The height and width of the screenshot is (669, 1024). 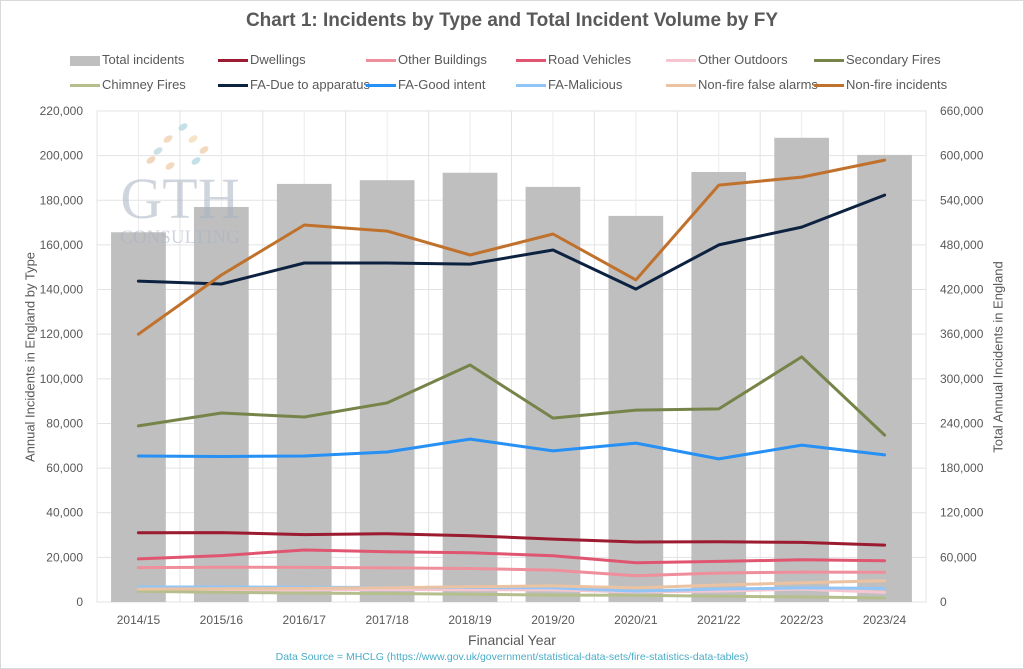 What do you see at coordinates (64, 423) in the screenshot?
I see `y-tick-left: 80,000` at bounding box center [64, 423].